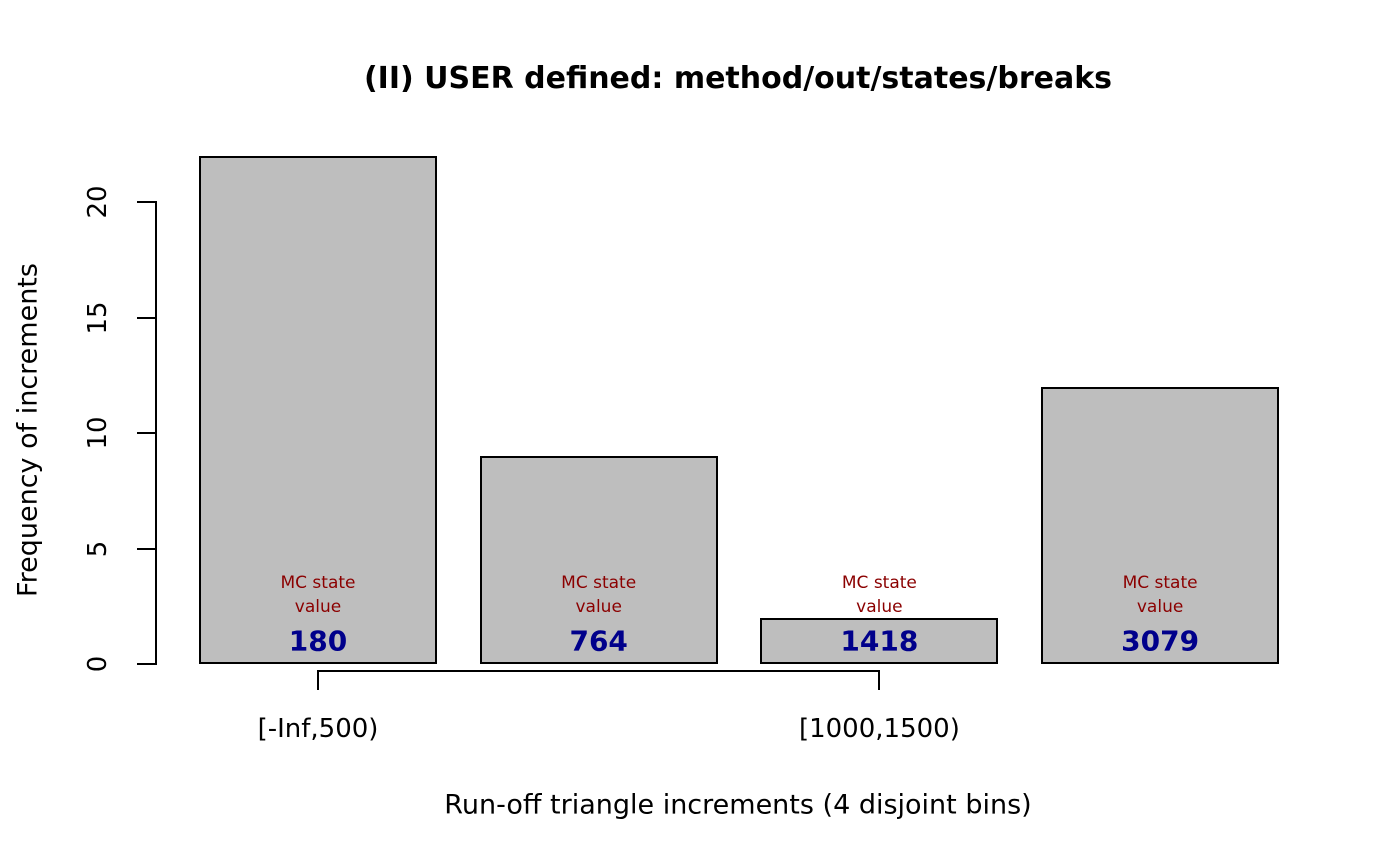 This screenshot has width=1400, height=866. What do you see at coordinates (879, 729) in the screenshot?
I see `x-axis-tick-label: [1000,1500)` at bounding box center [879, 729].